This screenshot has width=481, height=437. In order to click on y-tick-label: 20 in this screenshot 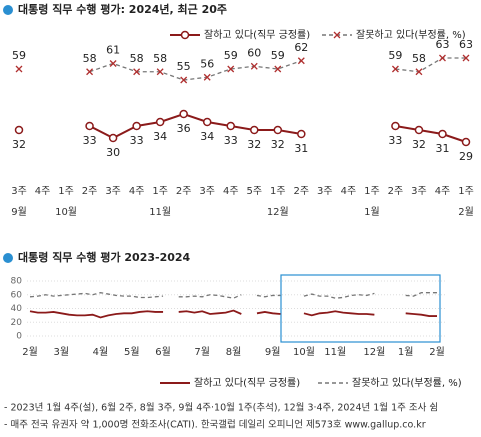, I will do `click(17, 323)`.